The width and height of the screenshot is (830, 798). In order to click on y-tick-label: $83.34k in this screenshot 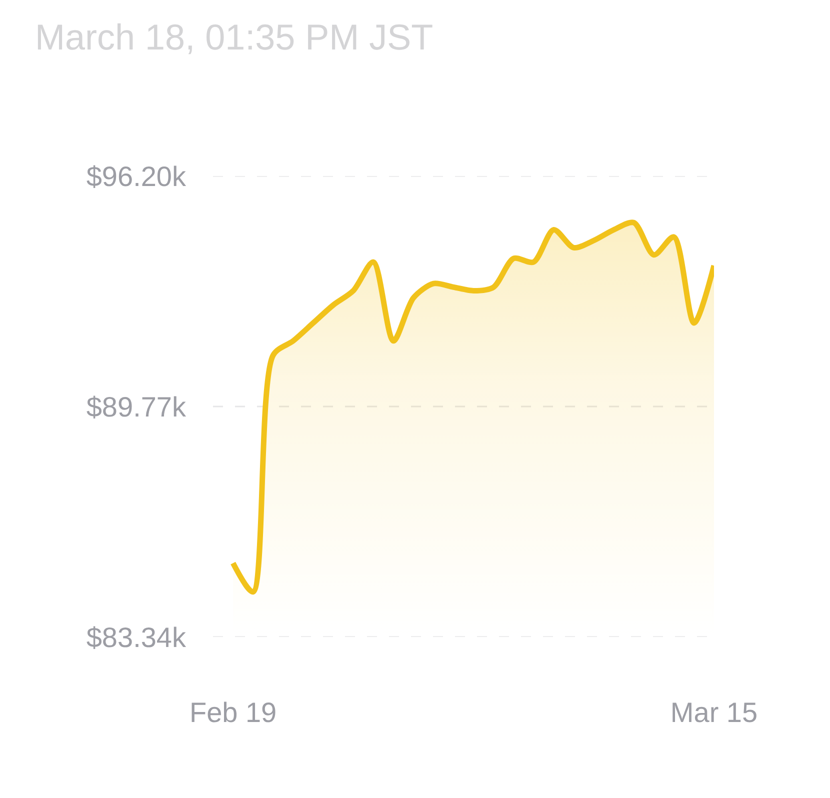, I will do `click(136, 637)`.